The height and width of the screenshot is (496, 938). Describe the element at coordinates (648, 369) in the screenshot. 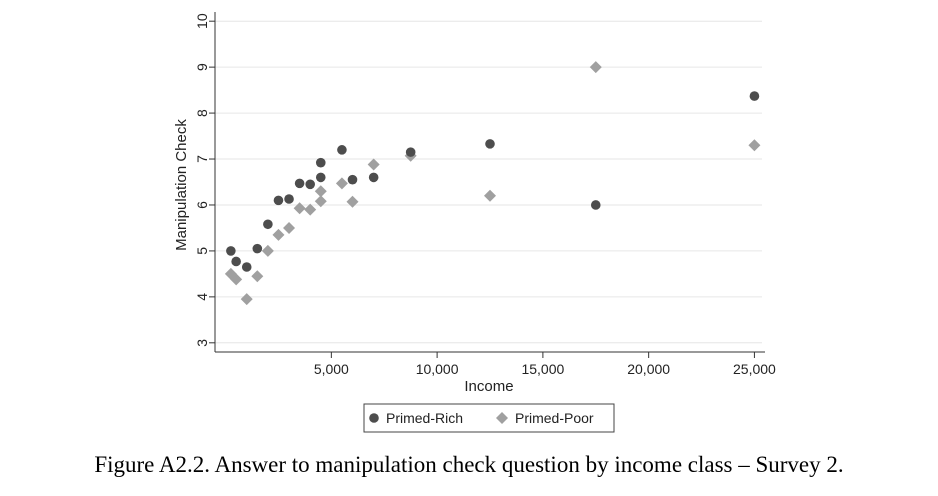

I see `x-tick-label: 20,000` at that location.